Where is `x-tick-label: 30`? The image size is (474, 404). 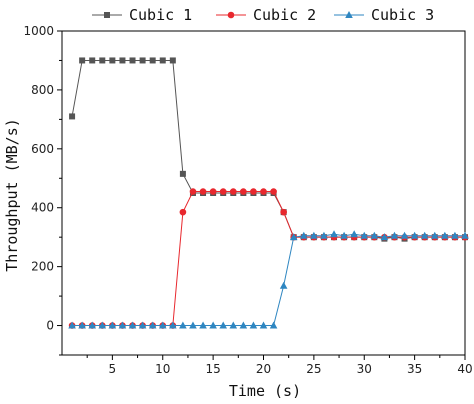
x-tick-label: 30 is located at coordinates (364, 369).